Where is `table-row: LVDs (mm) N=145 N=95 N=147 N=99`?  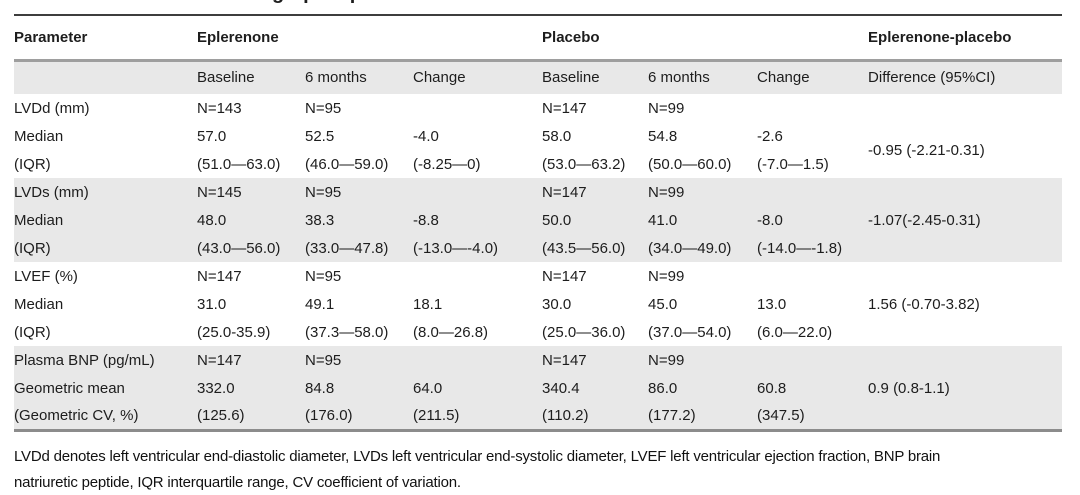 table-row: LVDs (mm) N=145 N=95 N=147 N=99 is located at coordinates (538, 192).